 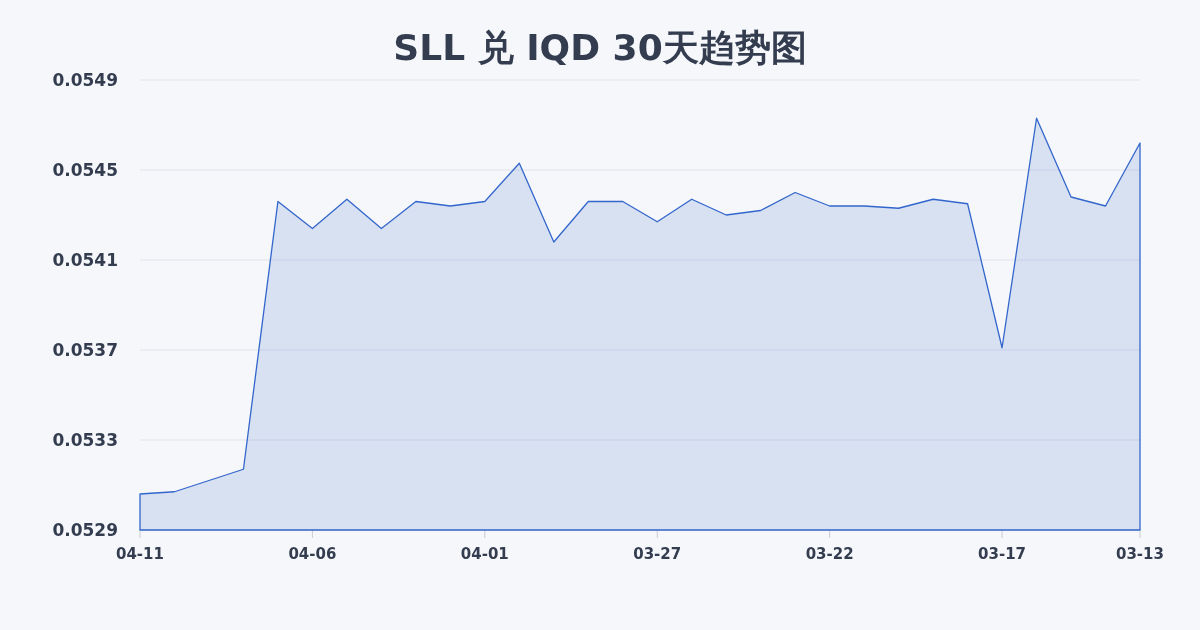 I want to click on x-tick-label: 03-27, so click(x=657, y=554).